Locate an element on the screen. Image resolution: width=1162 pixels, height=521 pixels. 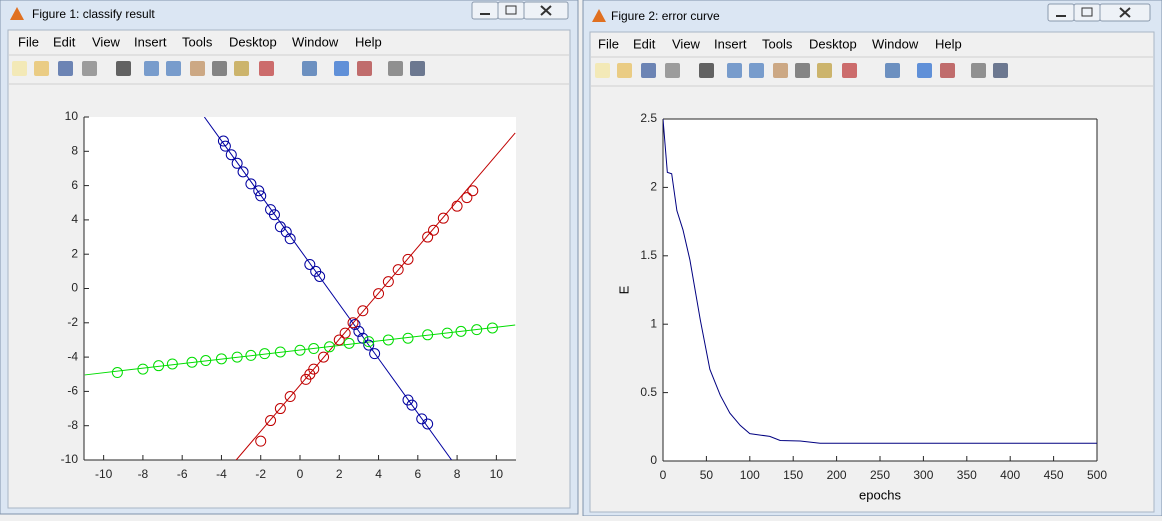
x-tick-label: 150 is located at coordinates (793, 475).